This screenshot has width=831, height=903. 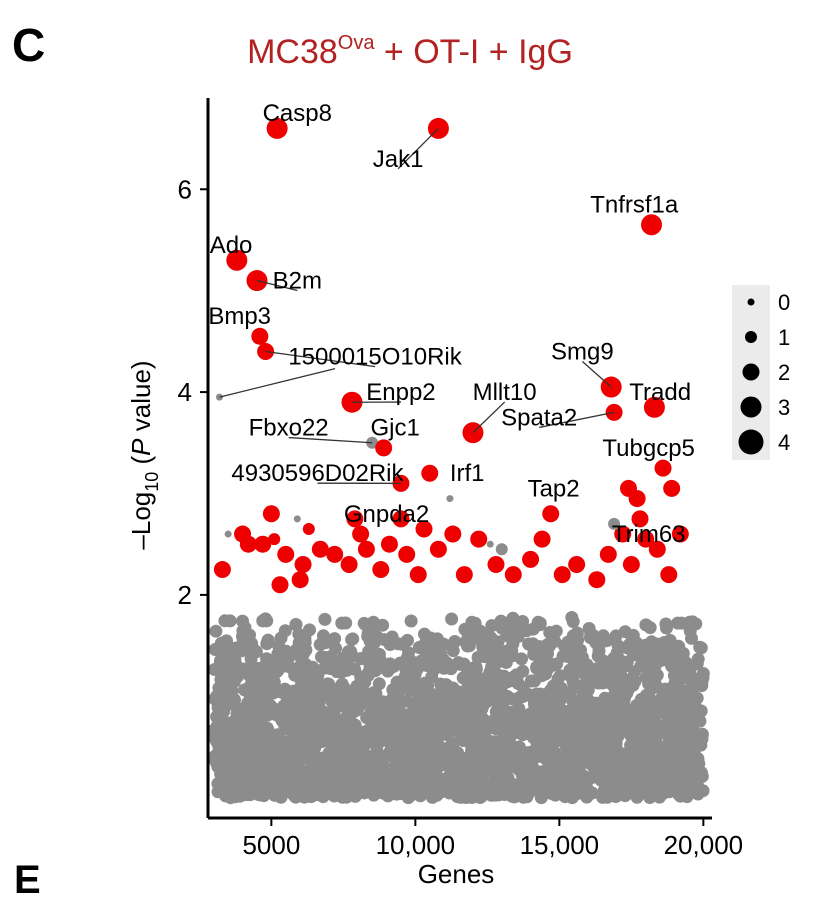 What do you see at coordinates (297, 113) in the screenshot?
I see `gene-label-casp8: Casp8` at bounding box center [297, 113].